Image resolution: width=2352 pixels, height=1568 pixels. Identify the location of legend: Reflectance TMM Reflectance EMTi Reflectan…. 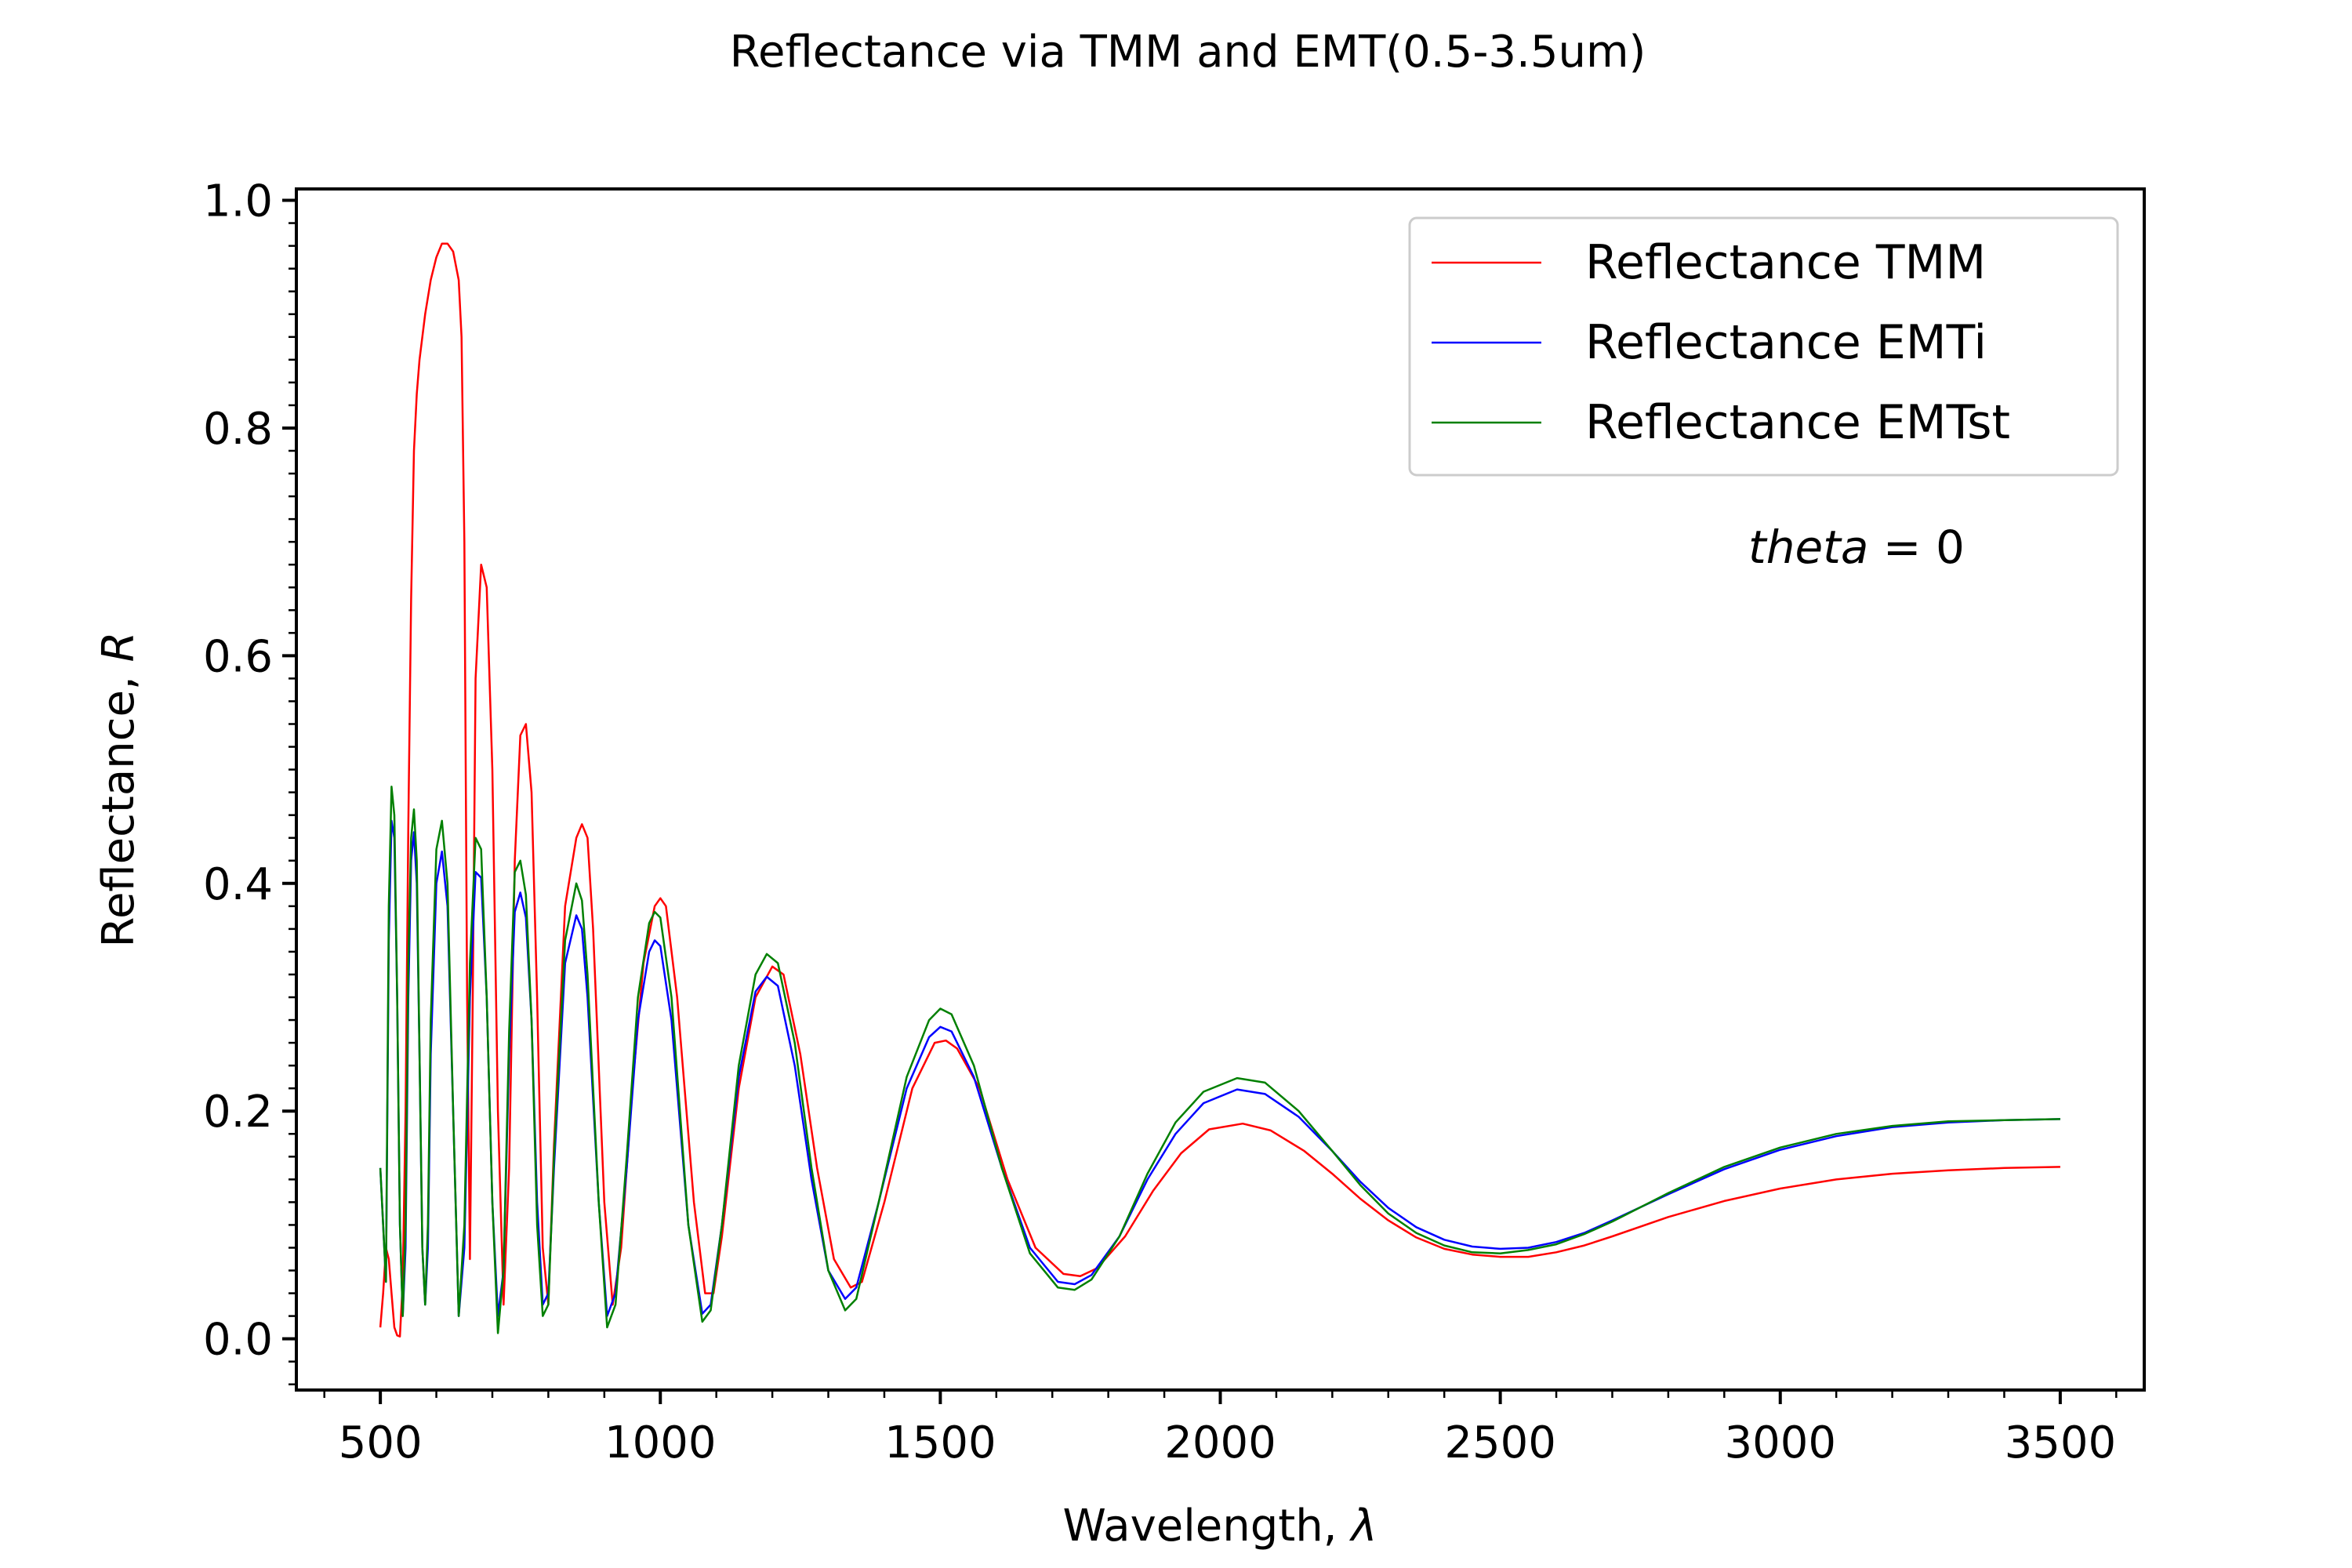
(1763, 346).